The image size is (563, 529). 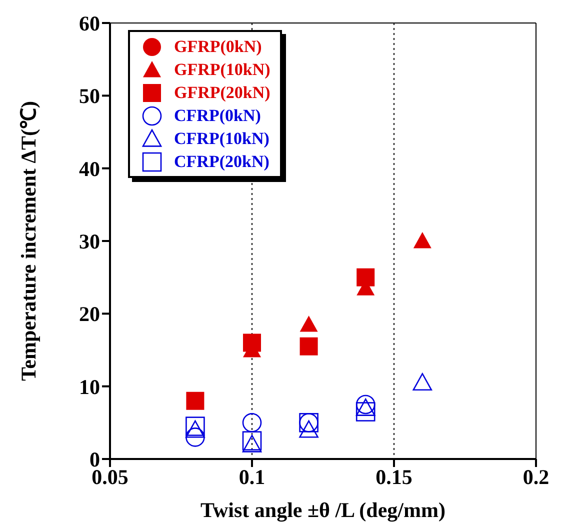 What do you see at coordinates (28, 241) in the screenshot?
I see `y-axis-title: Temperature increment ΔT(℃)` at bounding box center [28, 241].